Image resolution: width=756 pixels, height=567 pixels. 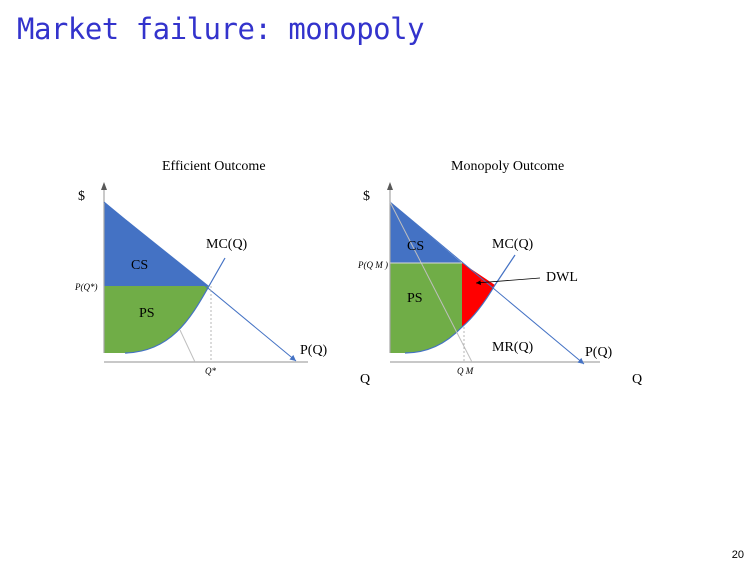 I want to click on efficient-outcome-title: Efficient Outcome, so click(x=214, y=166).